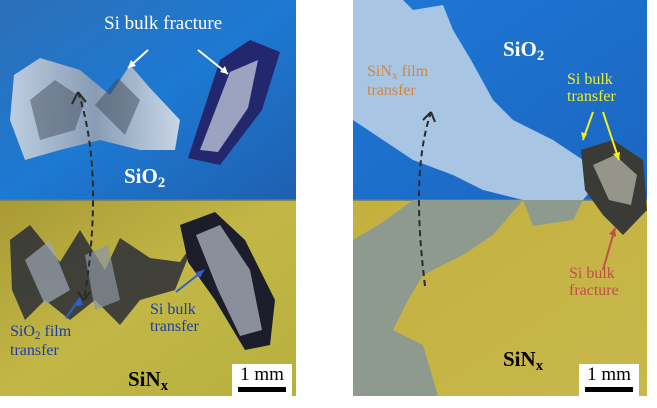  I want to click on scale-bar-right: 1 mm, so click(609, 380).